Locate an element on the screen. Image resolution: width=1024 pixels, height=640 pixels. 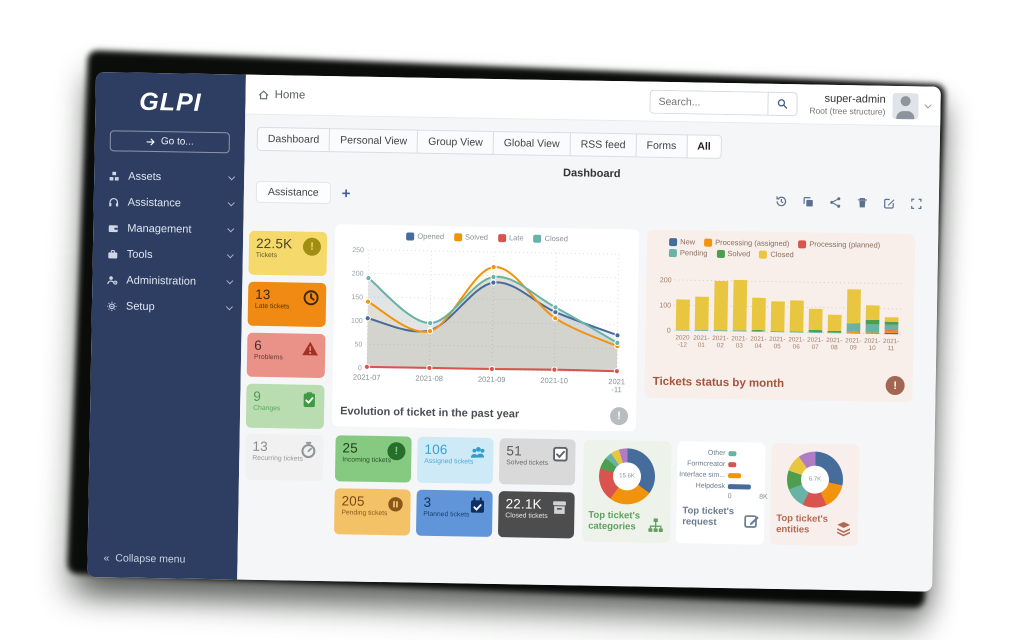
trash-icon is located at coordinates (862, 202).